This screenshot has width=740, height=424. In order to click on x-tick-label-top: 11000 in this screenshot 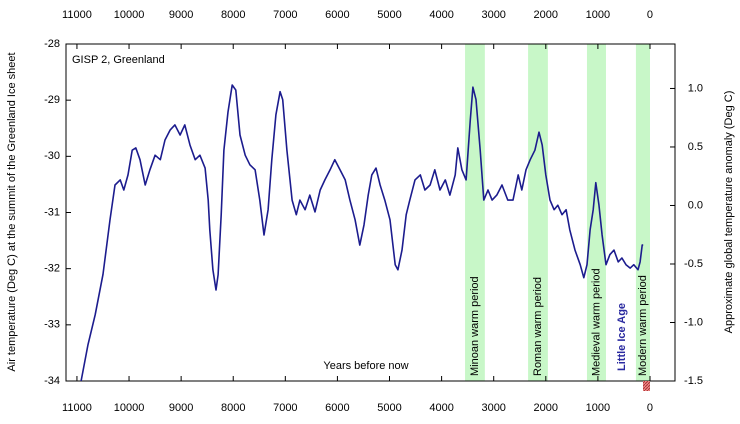, I will do `click(77, 15)`.